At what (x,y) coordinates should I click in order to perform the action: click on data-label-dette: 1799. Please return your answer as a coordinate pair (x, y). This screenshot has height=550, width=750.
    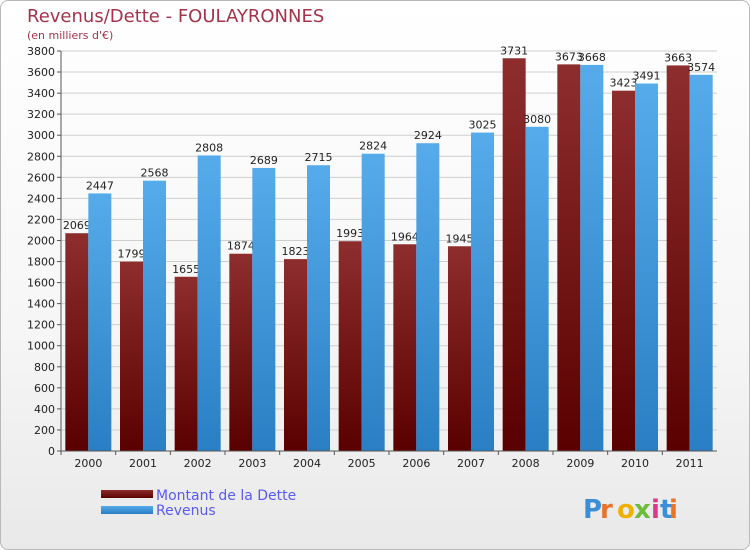
    Looking at the image, I should click on (132, 254).